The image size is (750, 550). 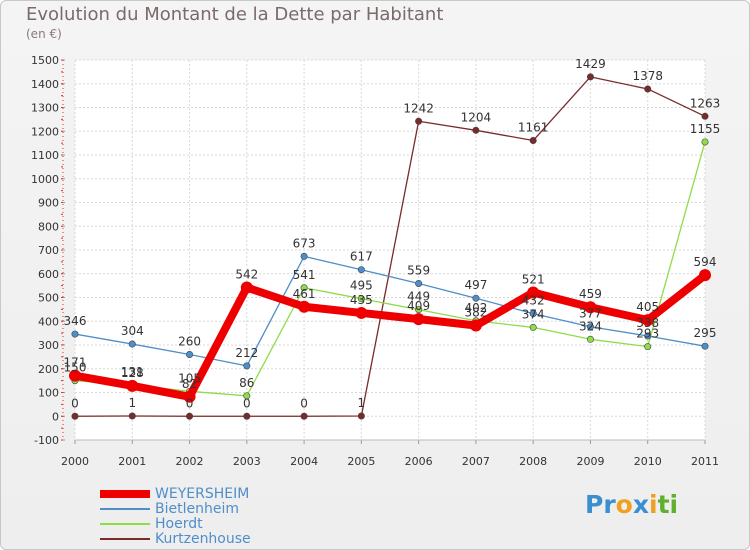 What do you see at coordinates (75, 363) in the screenshot?
I see `data-label: 171` at bounding box center [75, 363].